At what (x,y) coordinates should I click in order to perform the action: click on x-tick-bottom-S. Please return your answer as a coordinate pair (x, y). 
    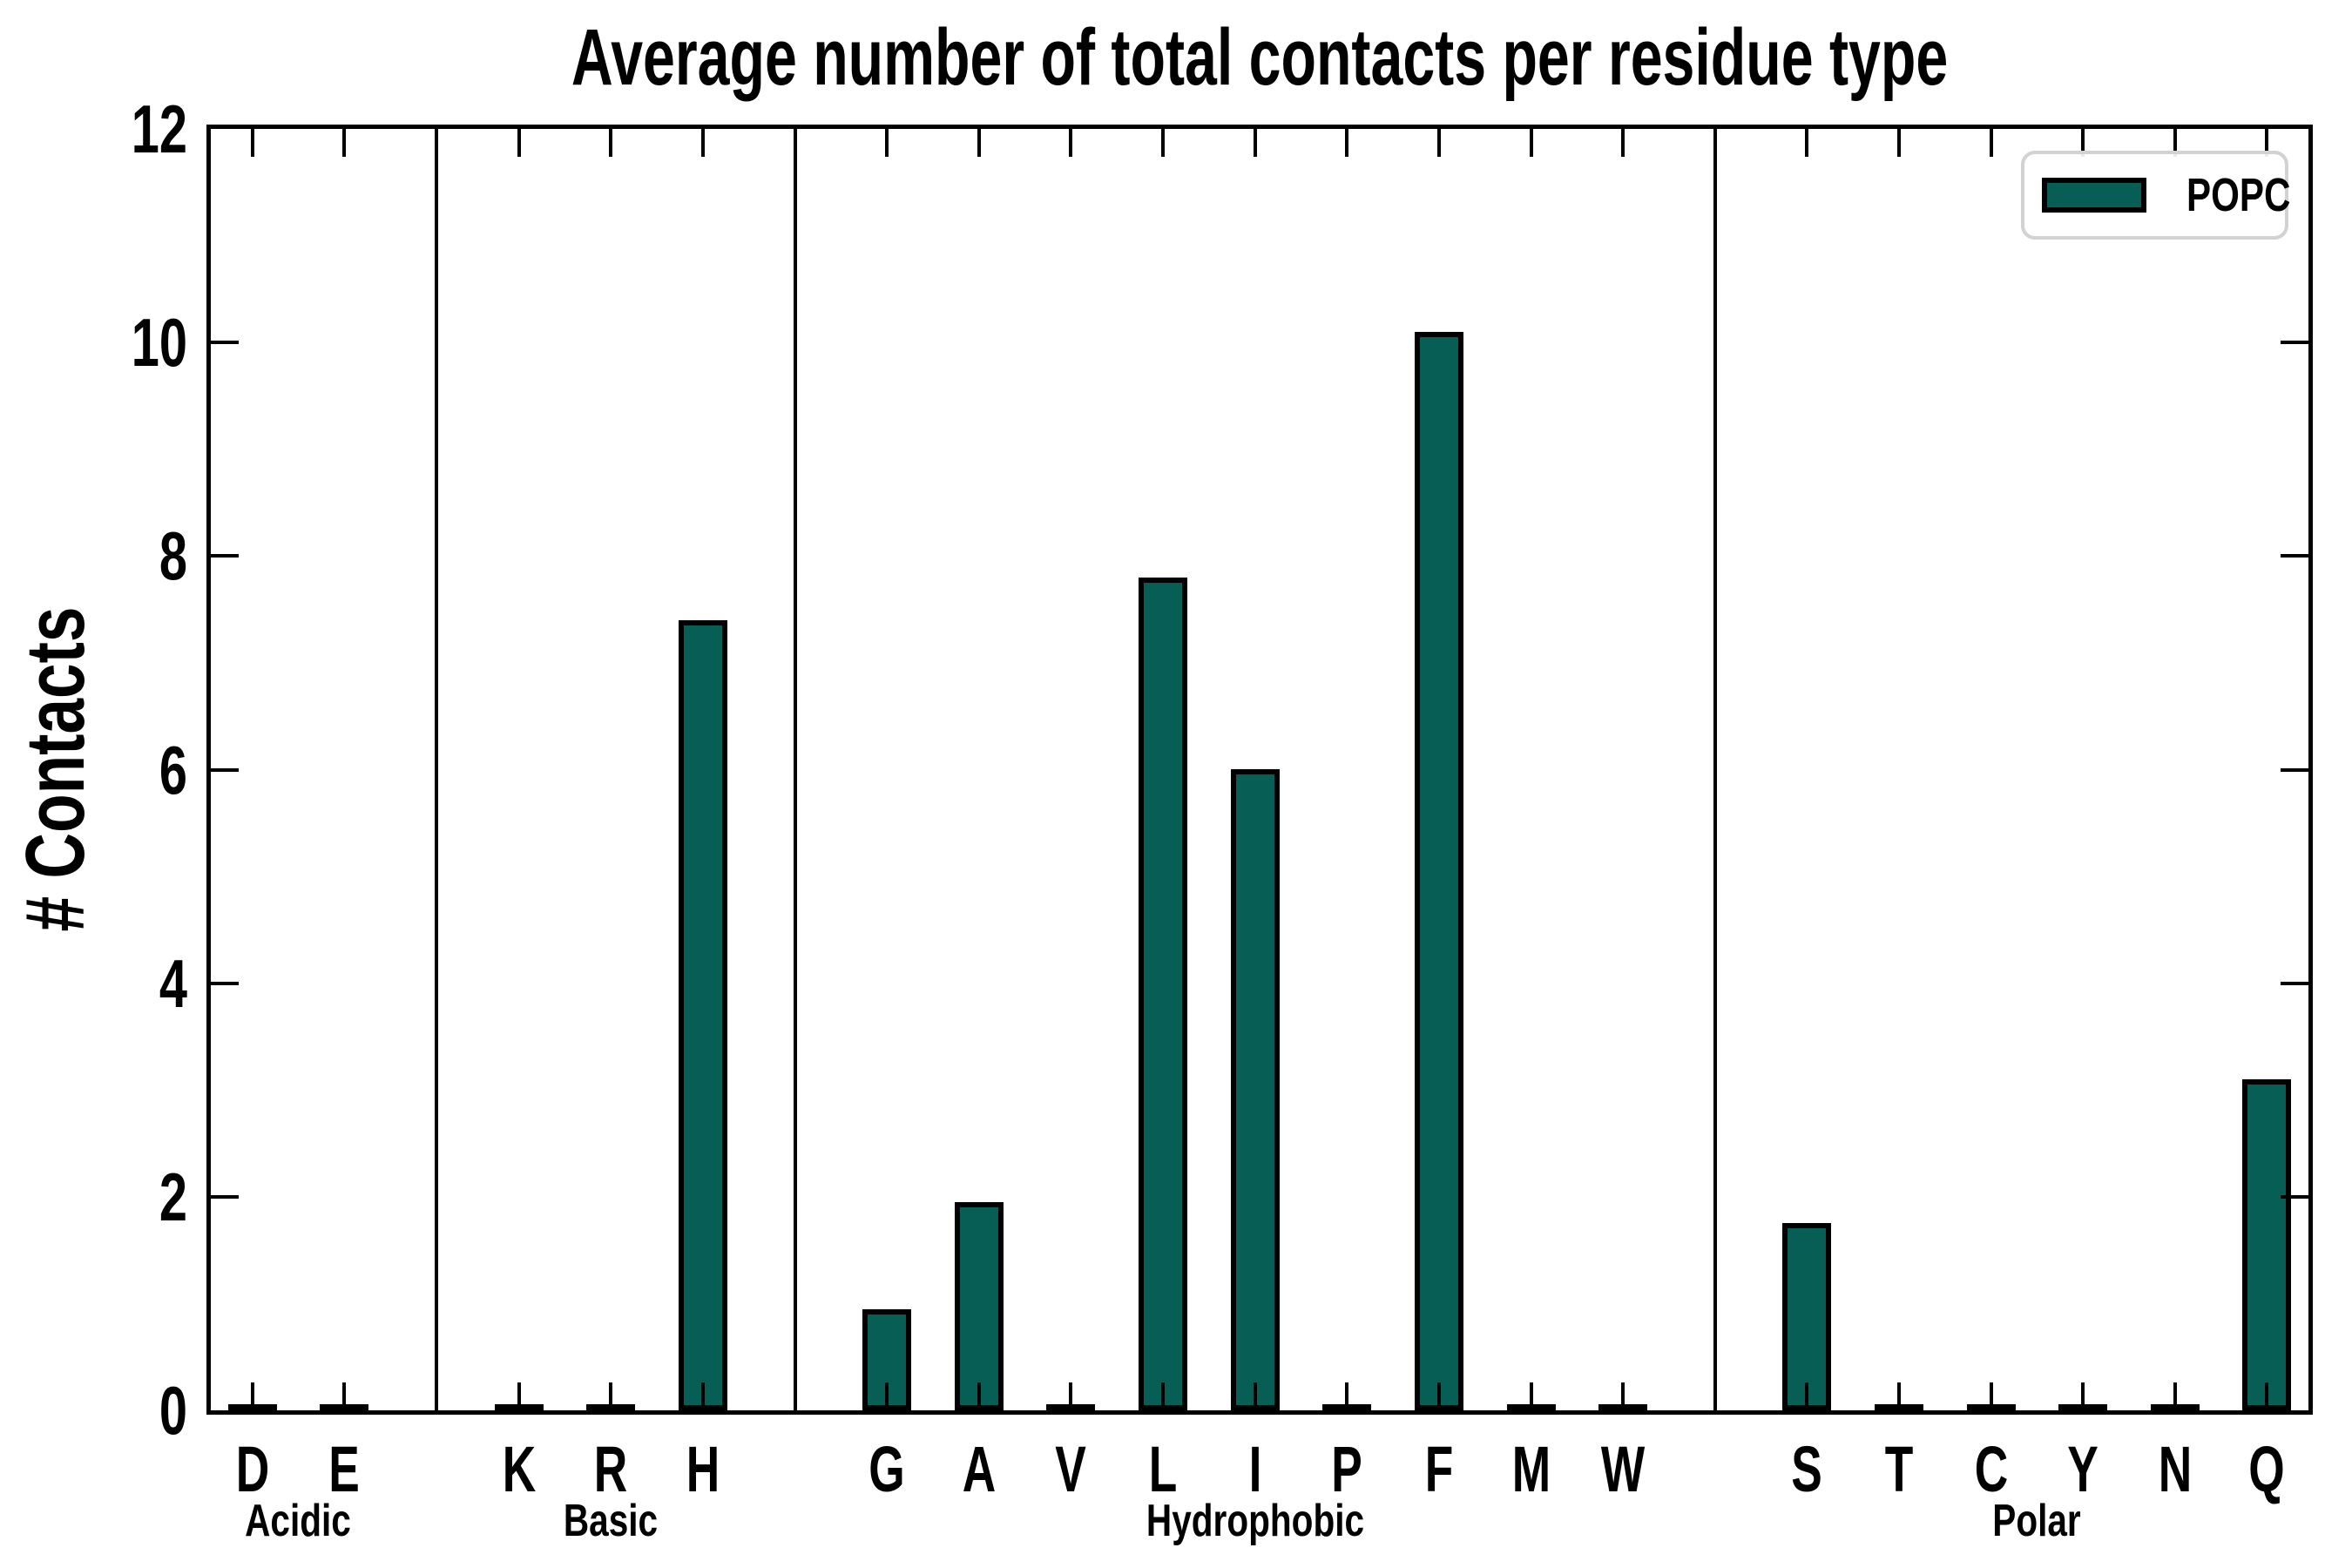
    Looking at the image, I should click on (1807, 1396).